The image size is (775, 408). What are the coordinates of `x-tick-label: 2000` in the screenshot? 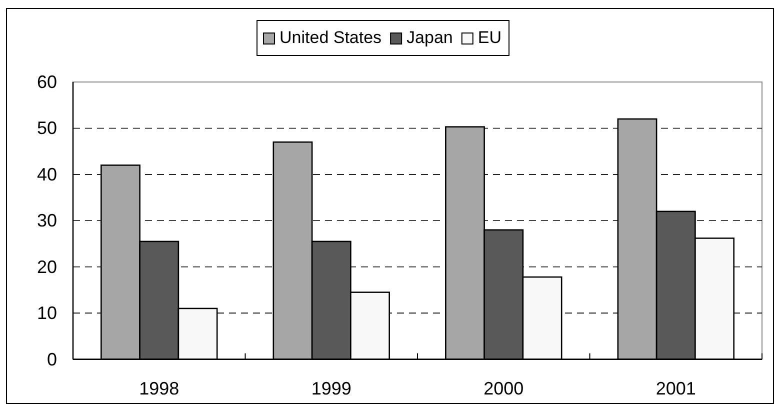 It's located at (504, 388).